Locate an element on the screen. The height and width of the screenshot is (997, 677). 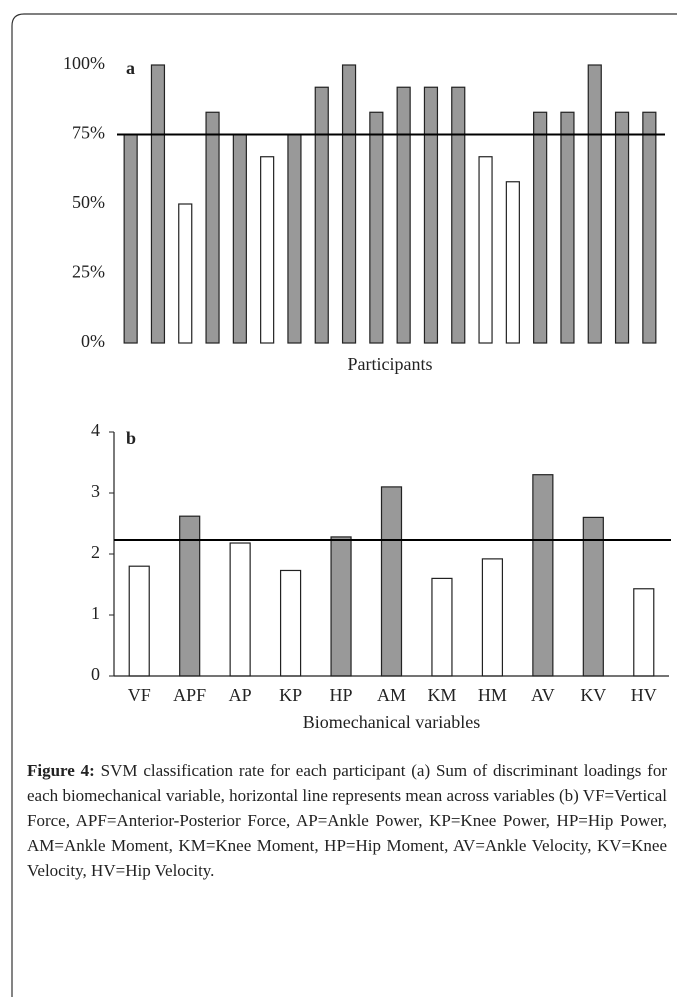
y-tick-label: 4 is located at coordinates (95, 430).